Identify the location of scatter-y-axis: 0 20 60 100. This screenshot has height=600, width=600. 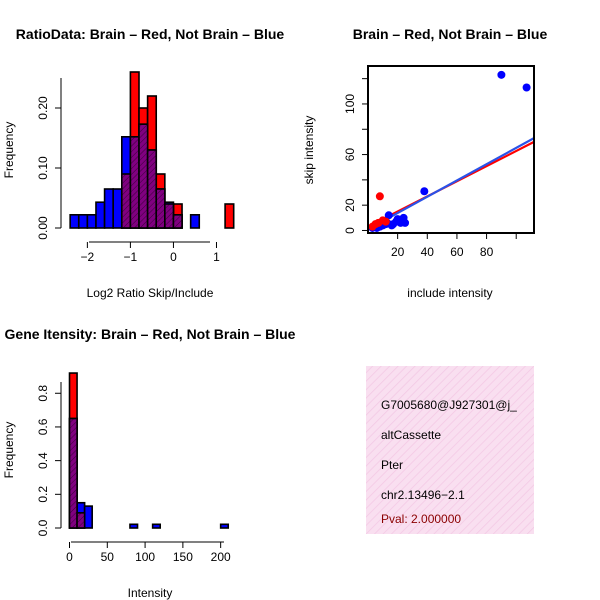
(355, 156).